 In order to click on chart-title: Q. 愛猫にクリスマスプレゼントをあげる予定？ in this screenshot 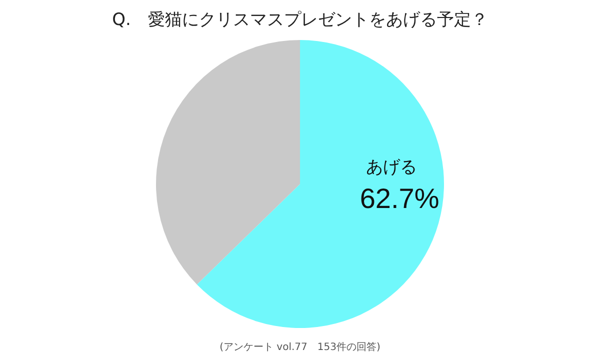, I will do `click(300, 20)`.